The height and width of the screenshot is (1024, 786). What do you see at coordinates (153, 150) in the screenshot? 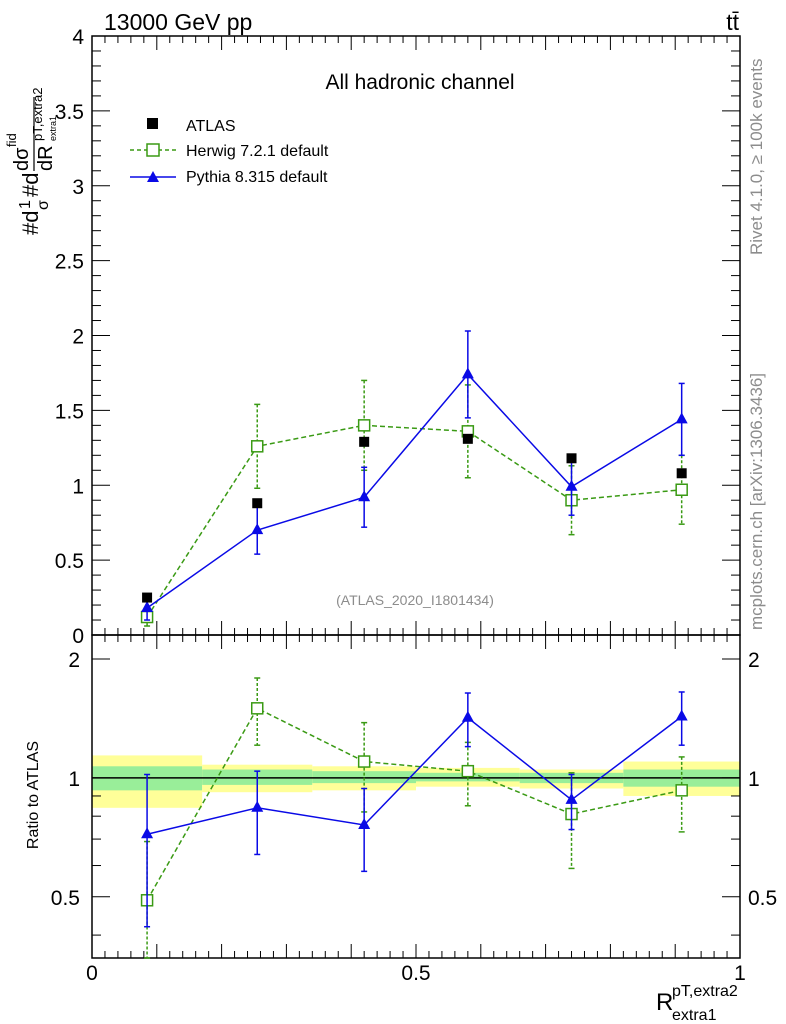
I see `legend-marker-herwig` at bounding box center [153, 150].